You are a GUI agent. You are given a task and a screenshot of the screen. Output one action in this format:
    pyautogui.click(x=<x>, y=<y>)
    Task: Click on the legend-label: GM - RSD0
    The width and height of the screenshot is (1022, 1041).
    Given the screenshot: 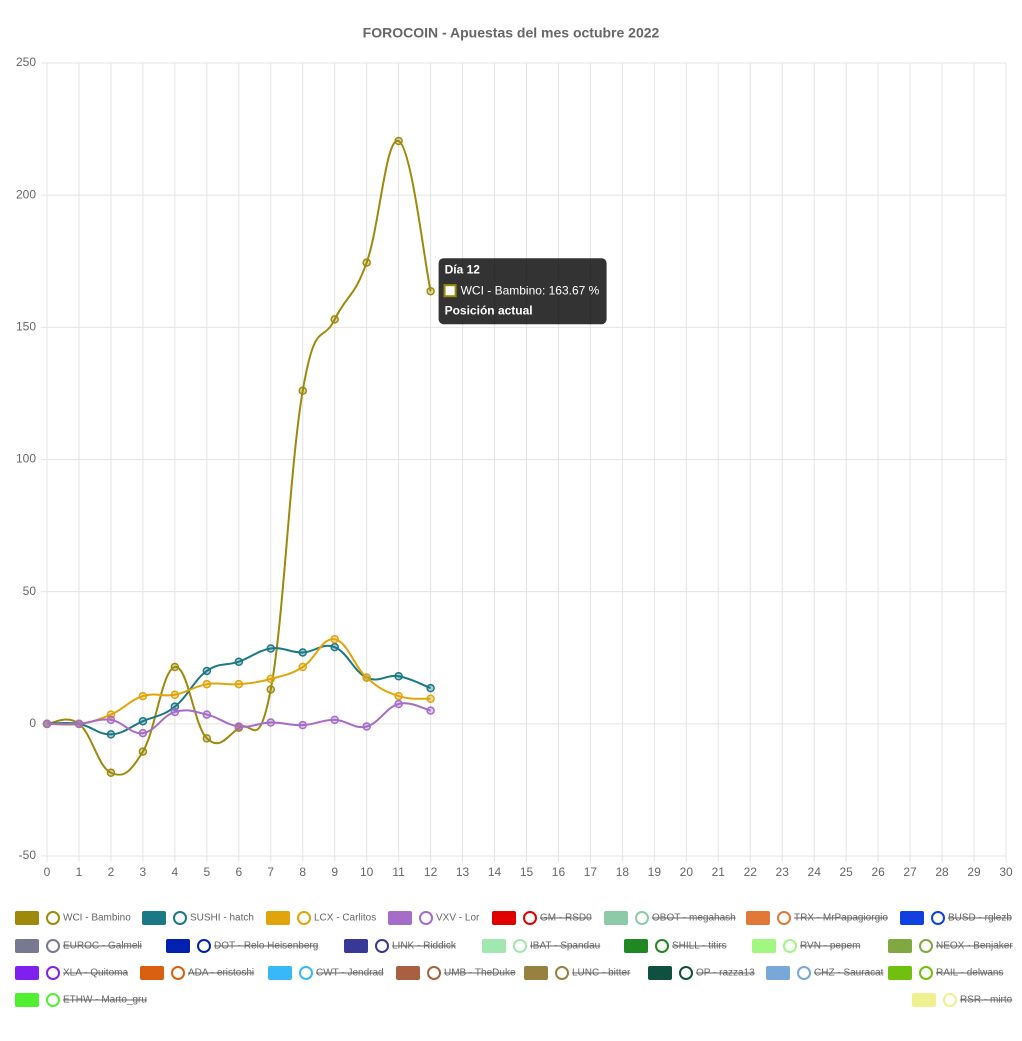 What is the action you would take?
    pyautogui.click(x=566, y=918)
    